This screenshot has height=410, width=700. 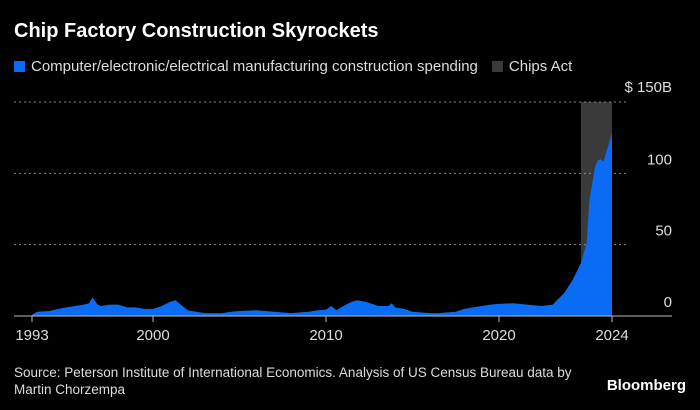 I want to click on y-tick-label: 0, so click(x=668, y=302).